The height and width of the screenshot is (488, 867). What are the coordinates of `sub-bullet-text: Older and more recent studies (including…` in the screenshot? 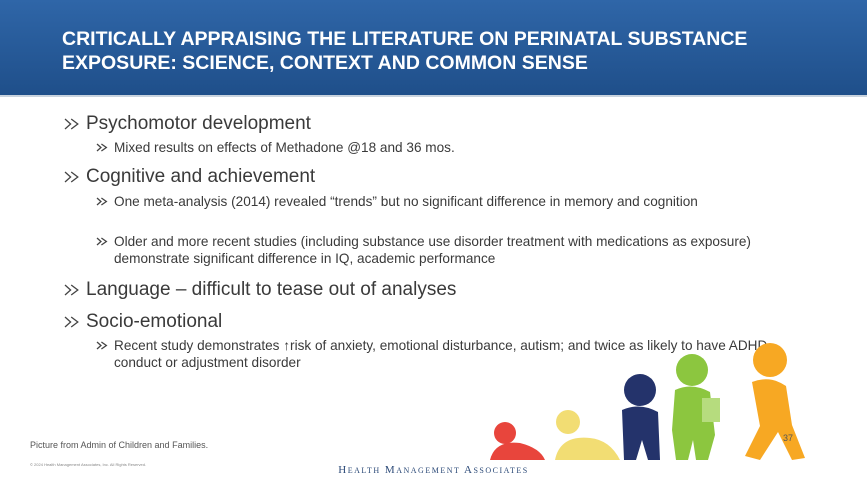 It's located at (432, 250).